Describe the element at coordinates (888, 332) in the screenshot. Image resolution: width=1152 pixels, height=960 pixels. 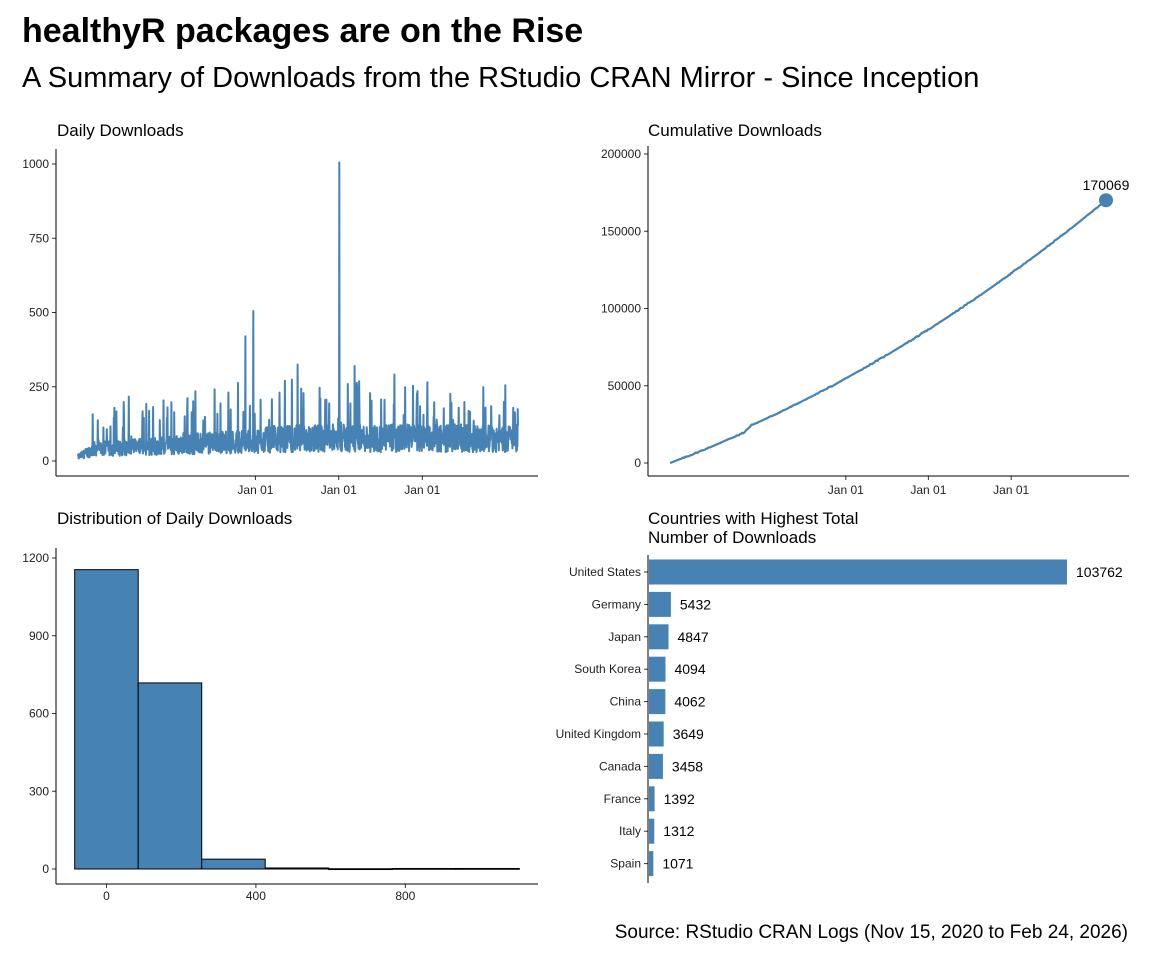
I see `cumulative-downloads-line` at that location.